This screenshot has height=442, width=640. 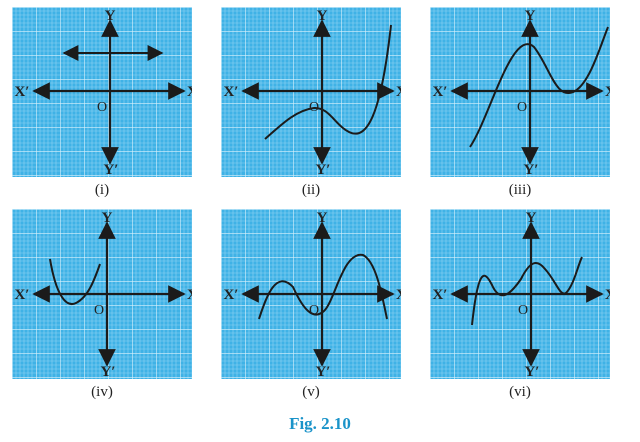 I want to click on graph-panel-3: Y Y′ X′ X O, so click(x=520, y=92).